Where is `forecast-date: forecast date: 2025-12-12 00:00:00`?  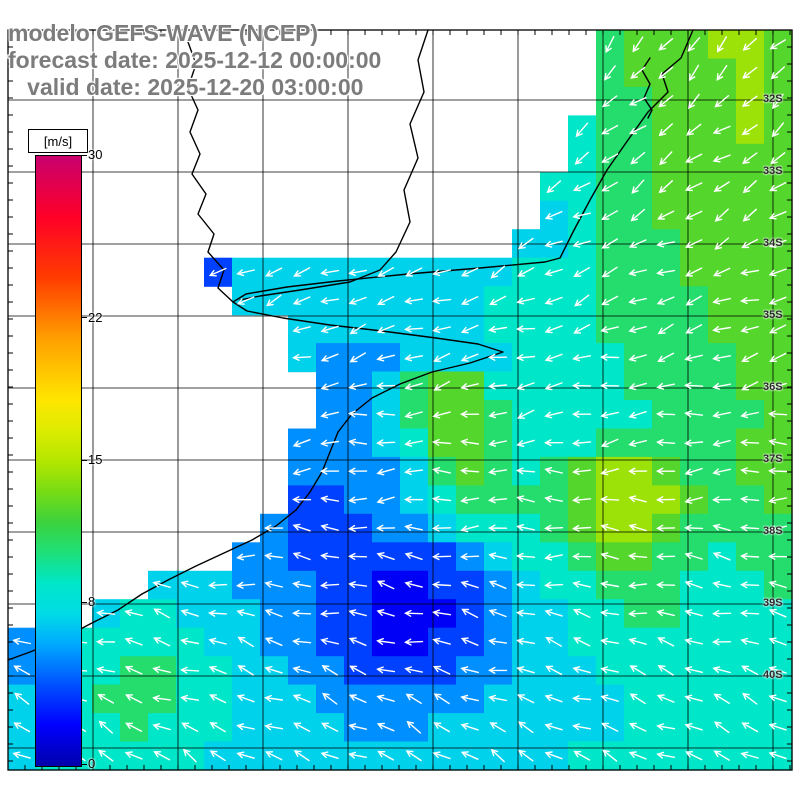 forecast-date: forecast date: 2025-12-12 00:00:00 is located at coordinates (195, 60).